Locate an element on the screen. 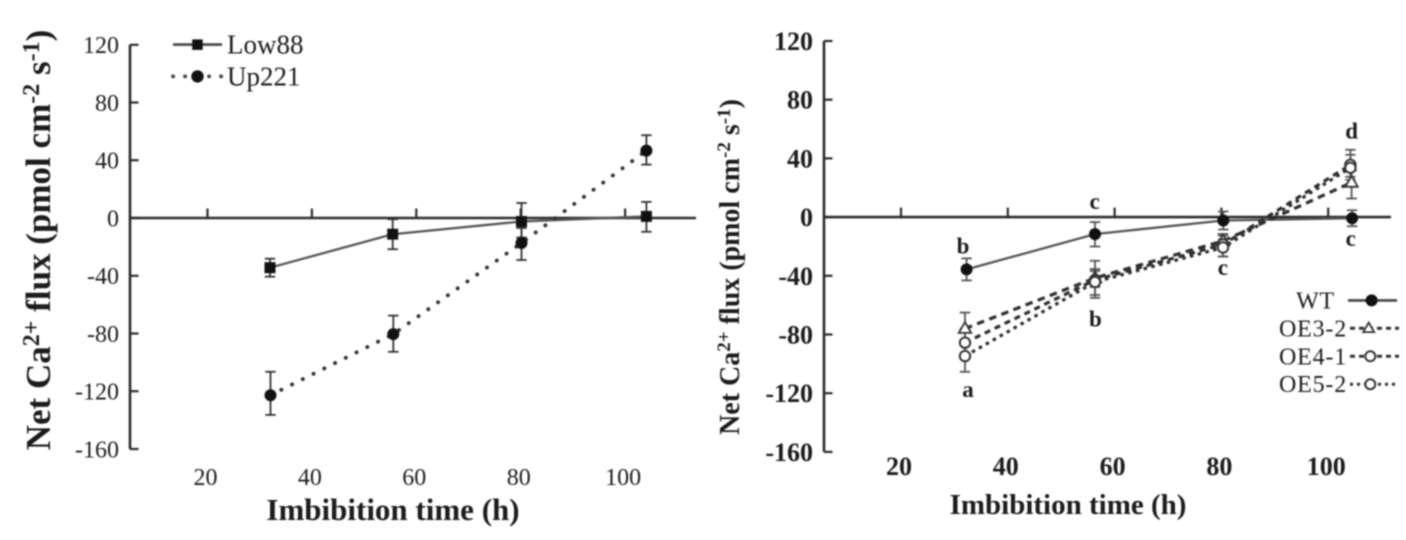  svg-text: WT is located at coordinates (1315, 301).